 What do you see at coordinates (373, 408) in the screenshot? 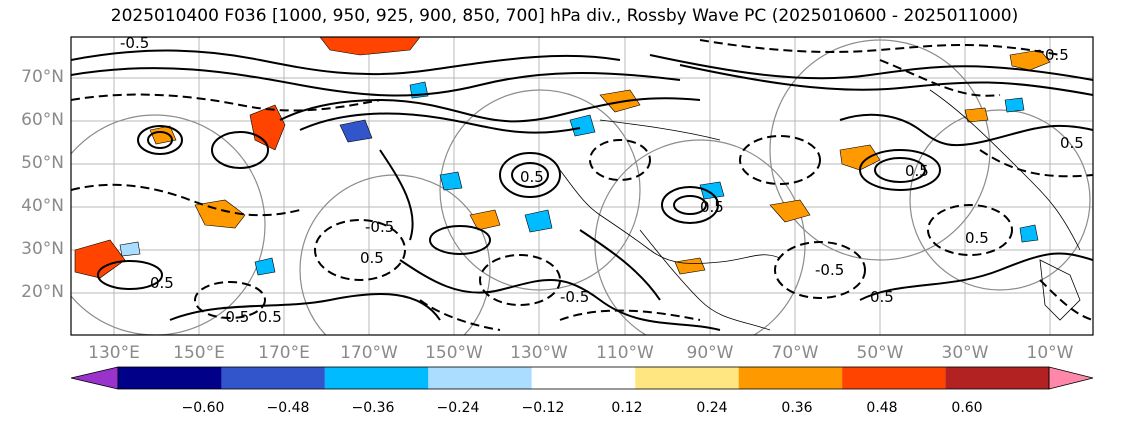
I see `colorbar-tick-label: −0.36` at bounding box center [373, 408].